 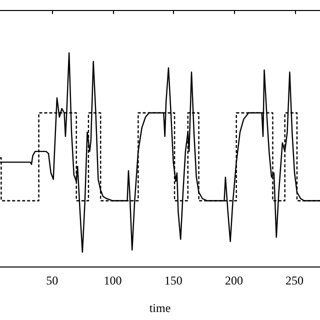 I want to click on x-tick-label: 200, so click(x=233, y=281).